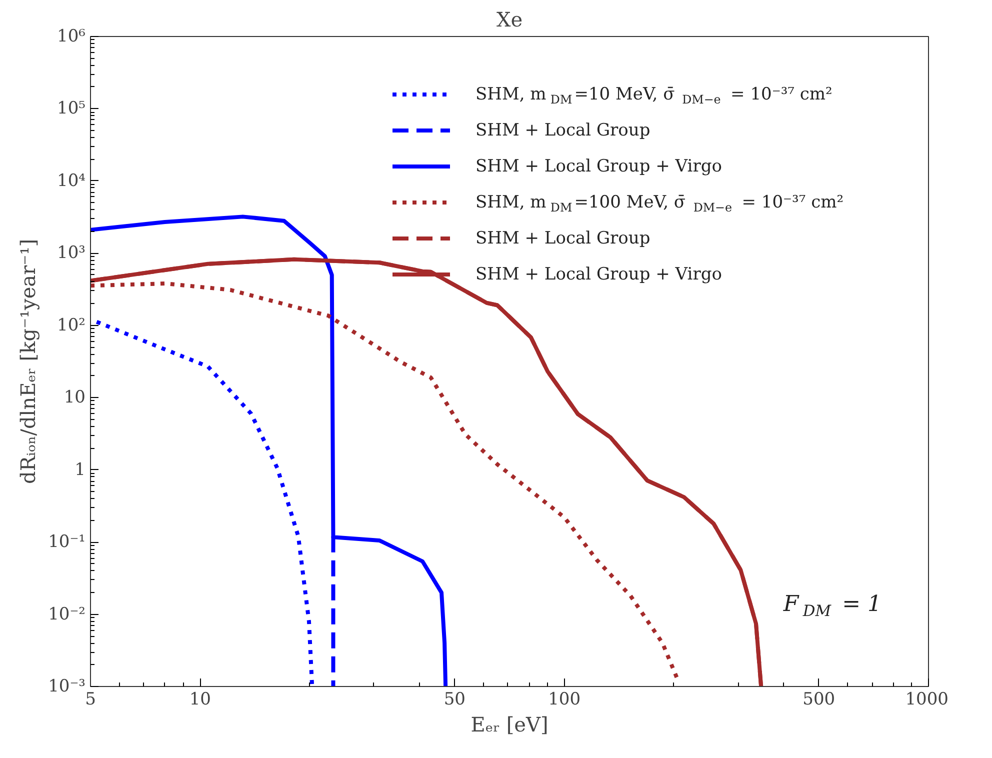 The height and width of the screenshot is (758, 992). Describe the element at coordinates (80, 470) in the screenshot. I see `y-tick-label: 1` at that location.